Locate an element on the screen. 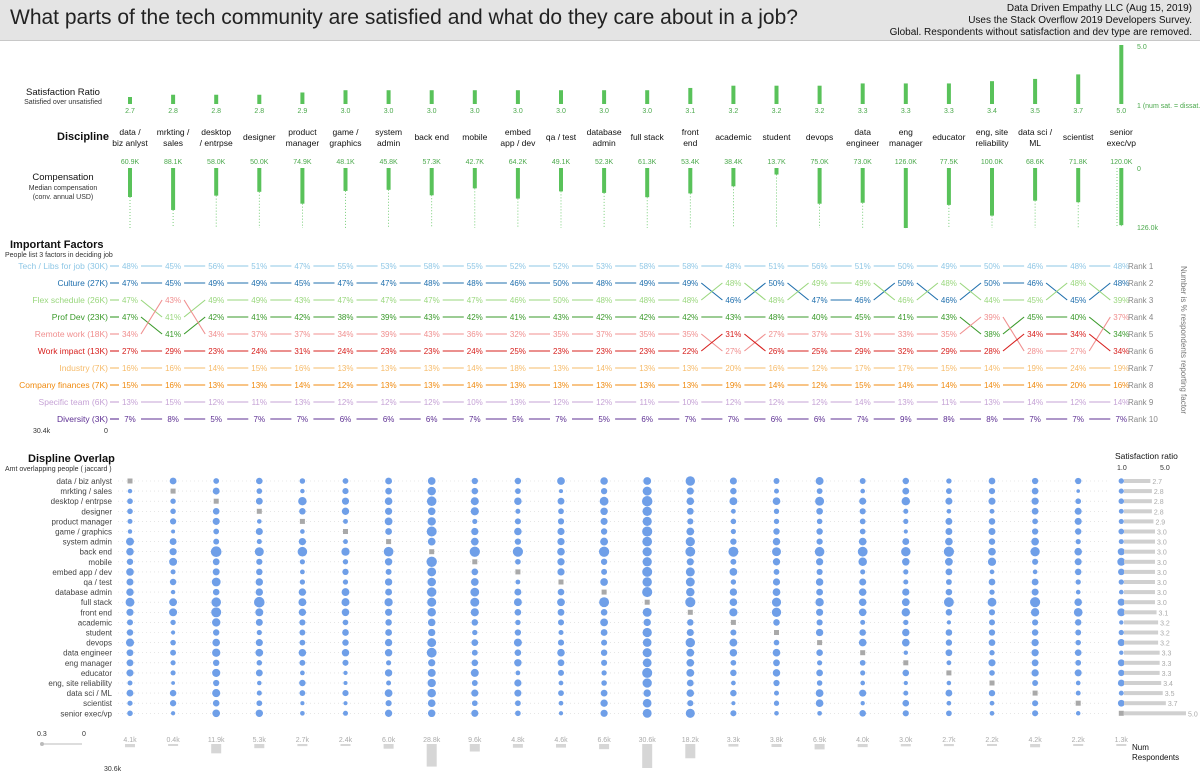 Image resolution: width=1200 pixels, height=780 pixels. factor-percent: 6% is located at coordinates (647, 419).